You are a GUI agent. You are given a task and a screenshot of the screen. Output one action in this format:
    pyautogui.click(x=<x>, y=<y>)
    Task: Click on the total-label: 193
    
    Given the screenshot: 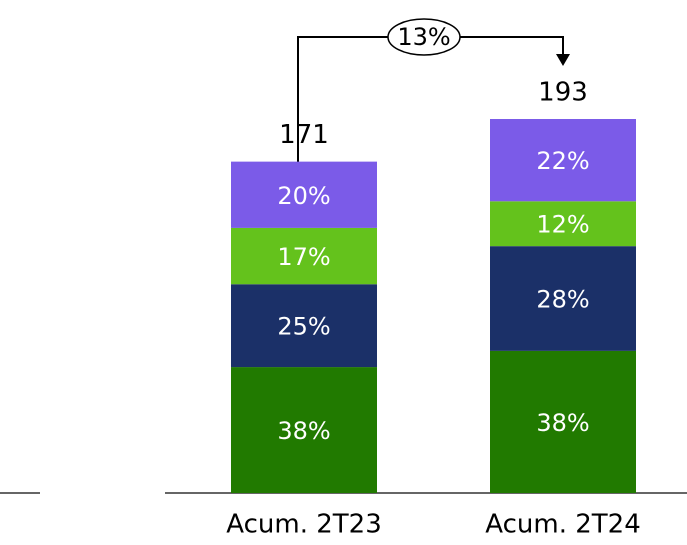 What is the action you would take?
    pyautogui.click(x=563, y=93)
    